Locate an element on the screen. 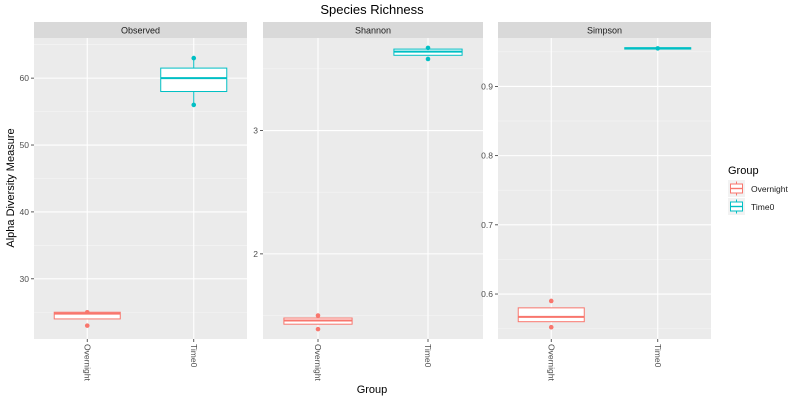 Image resolution: width=800 pixels, height=400 pixels. y-tick-label: 0.9 is located at coordinates (487, 86).